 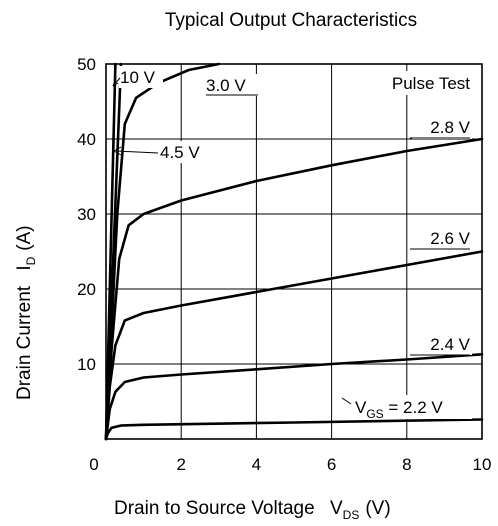 I want to click on vgs-symbol: V, so click(x=361, y=407).